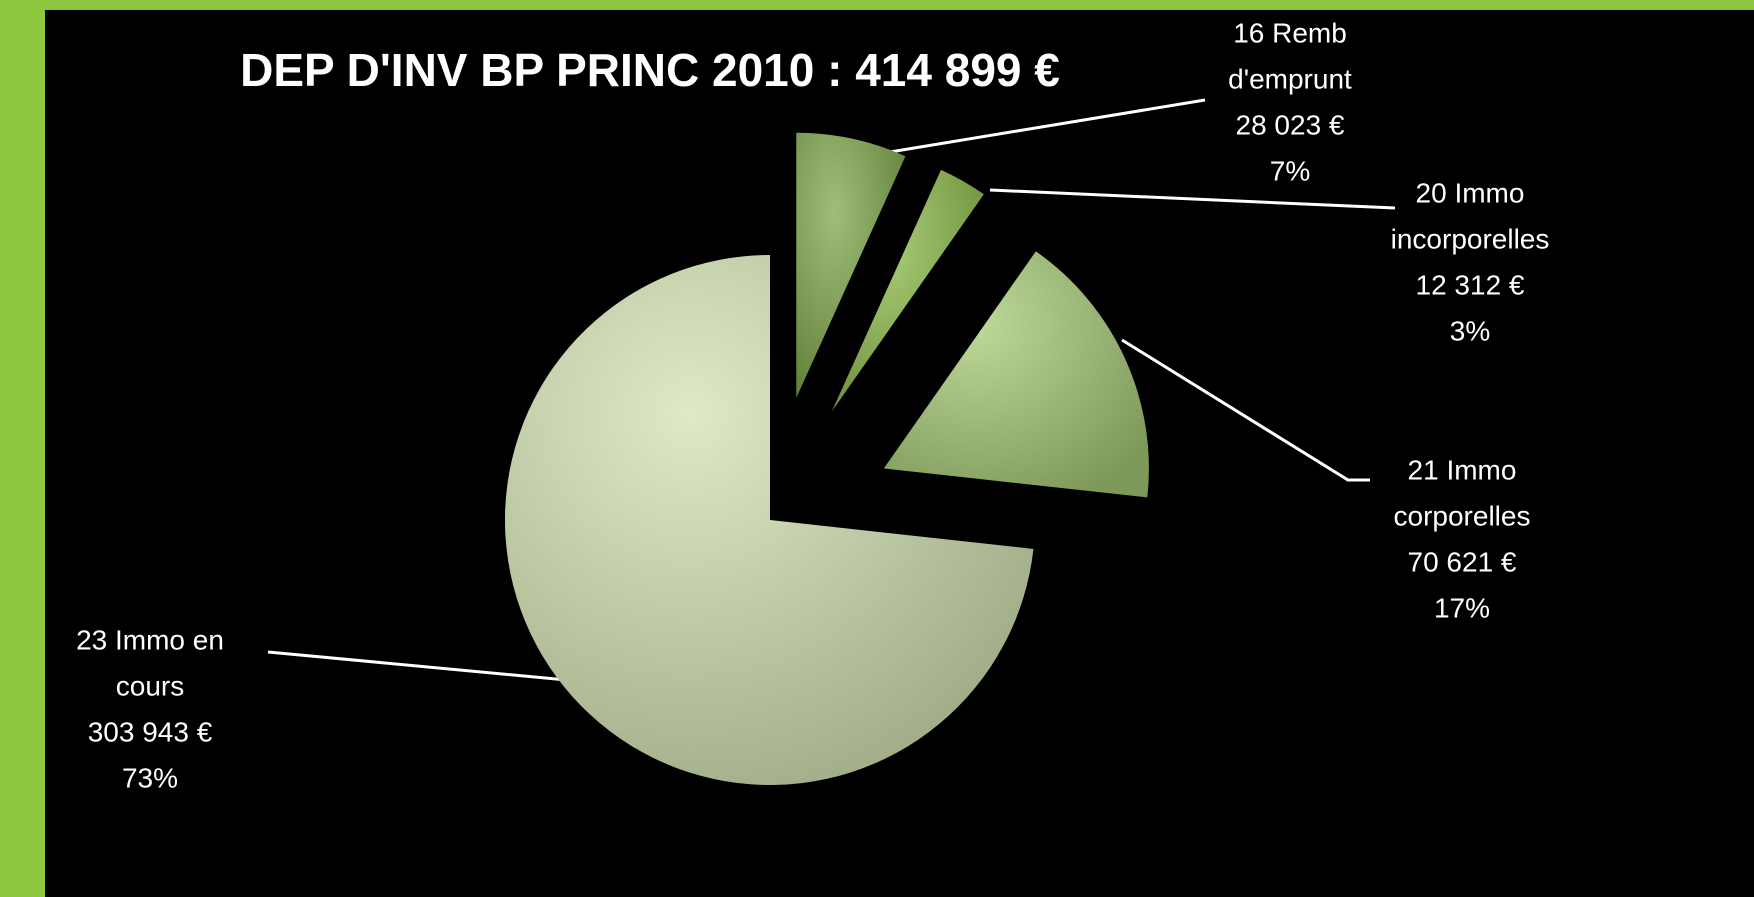 The height and width of the screenshot is (897, 1754). I want to click on label-value: 12 312 €, so click(1470, 284).